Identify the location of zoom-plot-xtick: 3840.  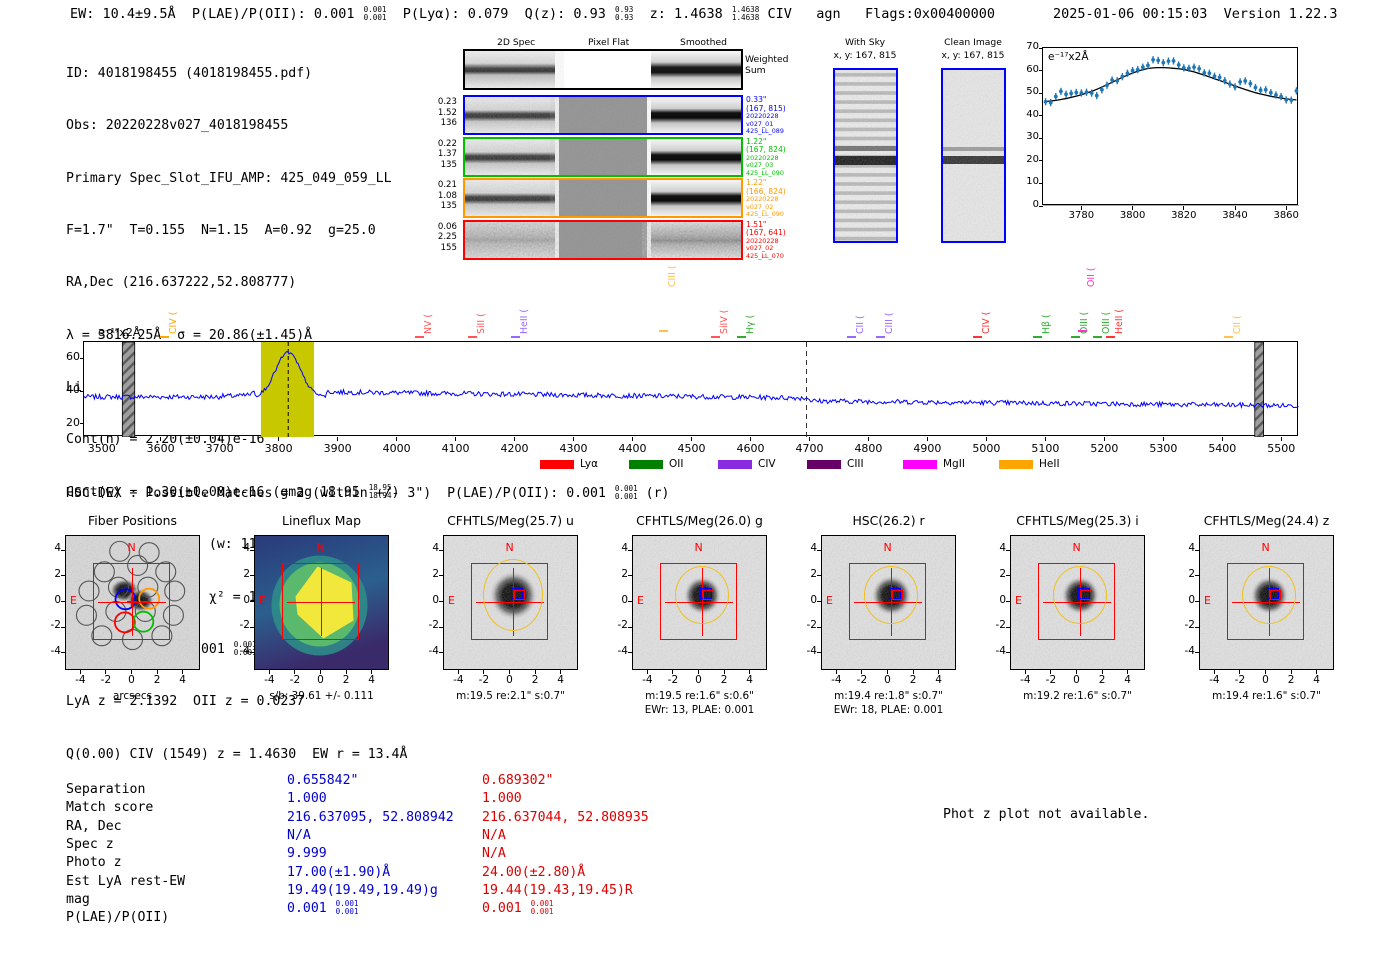
(1235, 215).